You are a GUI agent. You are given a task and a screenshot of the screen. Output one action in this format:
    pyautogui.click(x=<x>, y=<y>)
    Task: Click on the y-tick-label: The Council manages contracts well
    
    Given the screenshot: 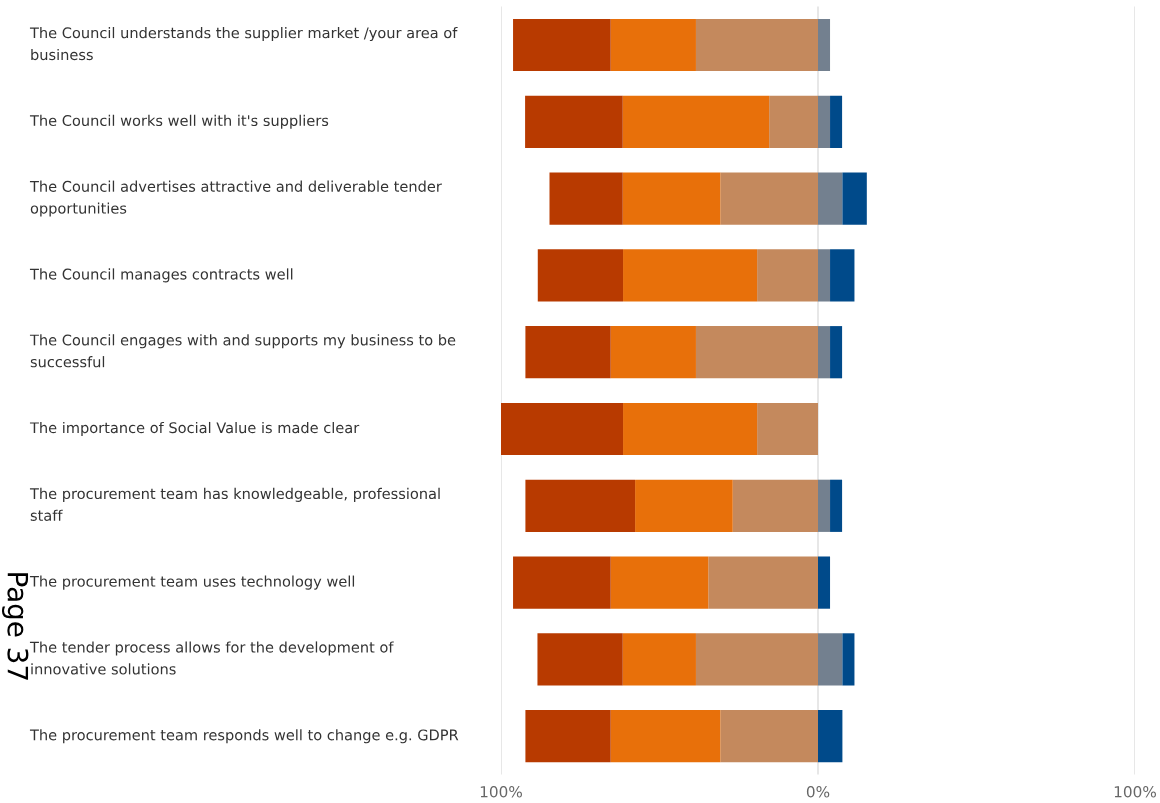 What is the action you would take?
    pyautogui.click(x=161, y=275)
    